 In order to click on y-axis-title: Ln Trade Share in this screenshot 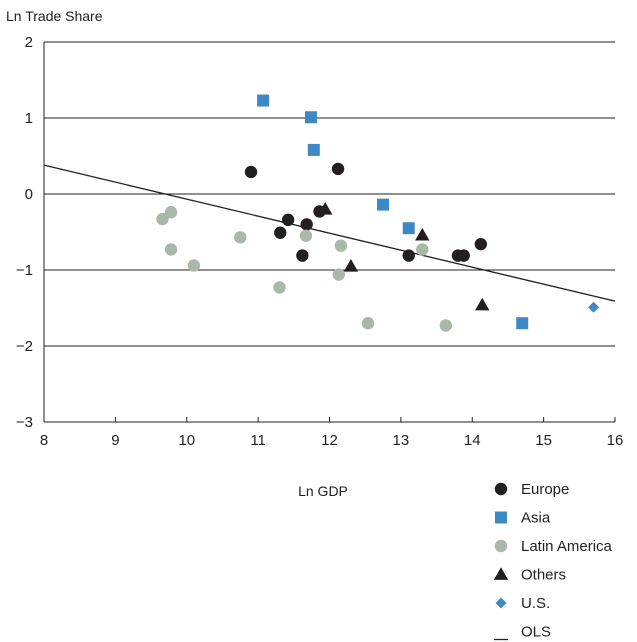, I will do `click(54, 16)`.